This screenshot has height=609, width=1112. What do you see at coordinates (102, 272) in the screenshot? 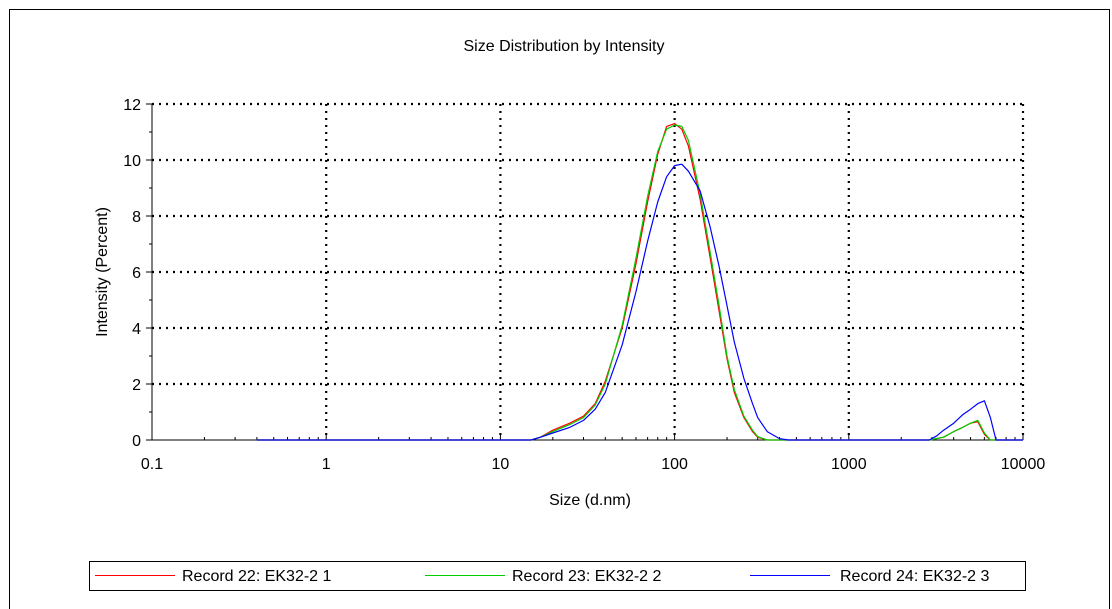
I see `y-axis-label: Intensity (Percent)` at bounding box center [102, 272].